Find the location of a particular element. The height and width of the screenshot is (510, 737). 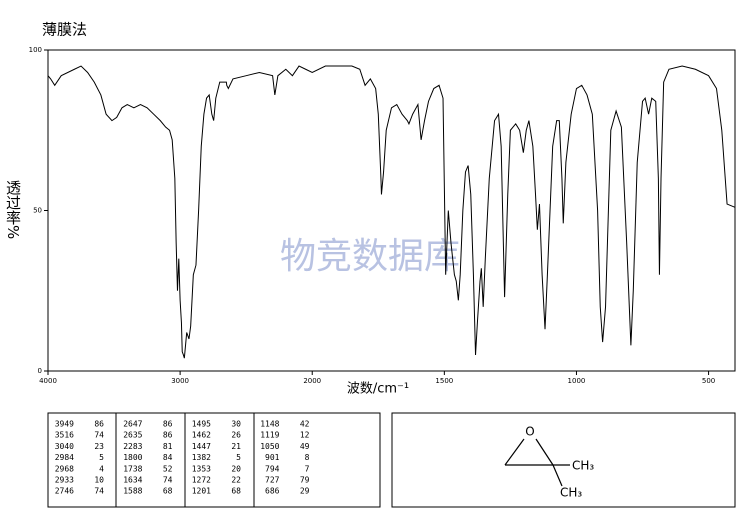

structure-frame is located at coordinates (563, 460).